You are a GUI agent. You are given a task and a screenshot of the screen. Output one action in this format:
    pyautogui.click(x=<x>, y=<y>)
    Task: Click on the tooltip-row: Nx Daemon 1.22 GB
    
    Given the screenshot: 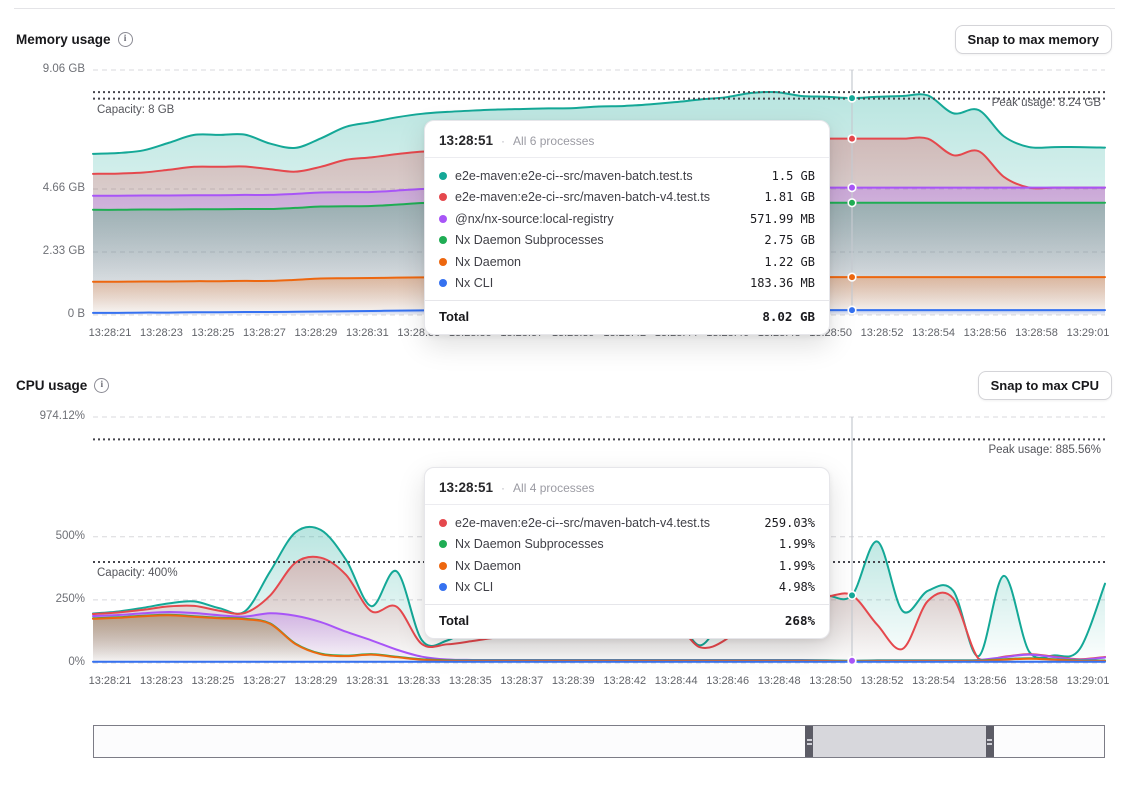 What is the action you would take?
    pyautogui.click(x=627, y=262)
    